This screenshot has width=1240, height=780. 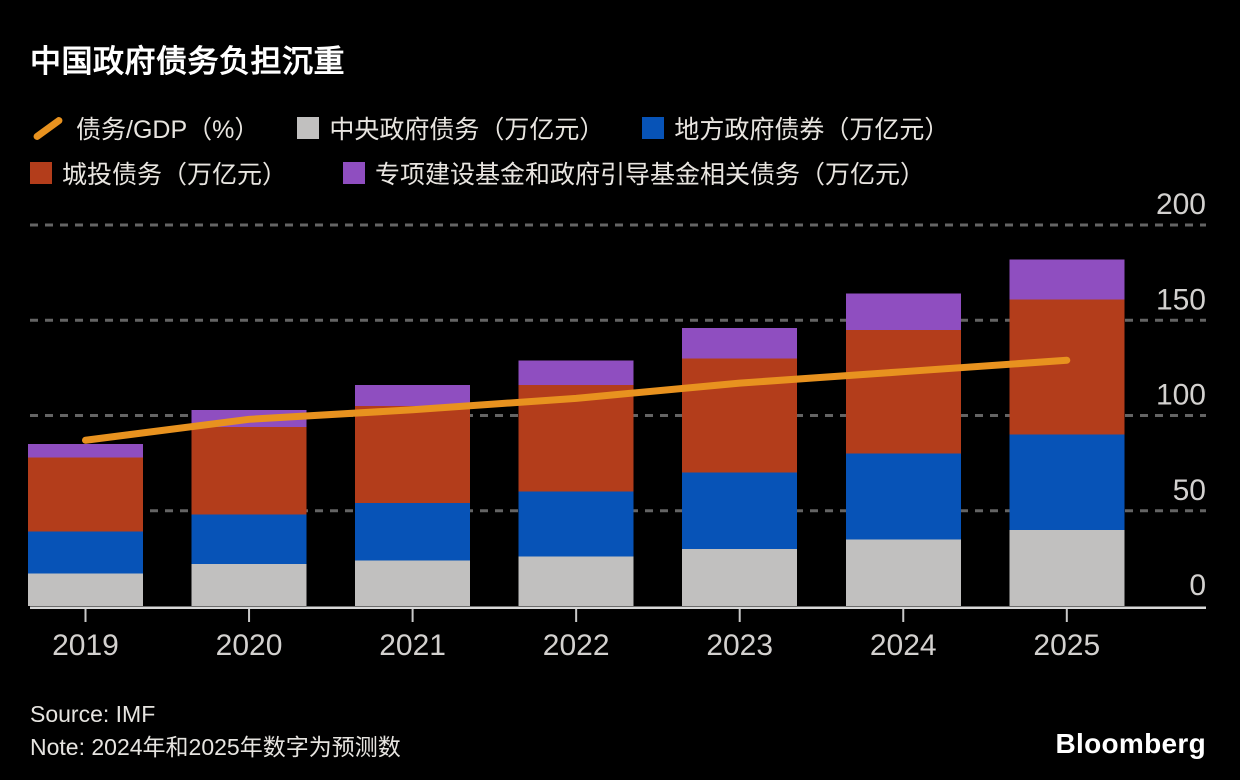 What do you see at coordinates (576, 400) in the screenshot?
I see `debt-to-gdp-line` at bounding box center [576, 400].